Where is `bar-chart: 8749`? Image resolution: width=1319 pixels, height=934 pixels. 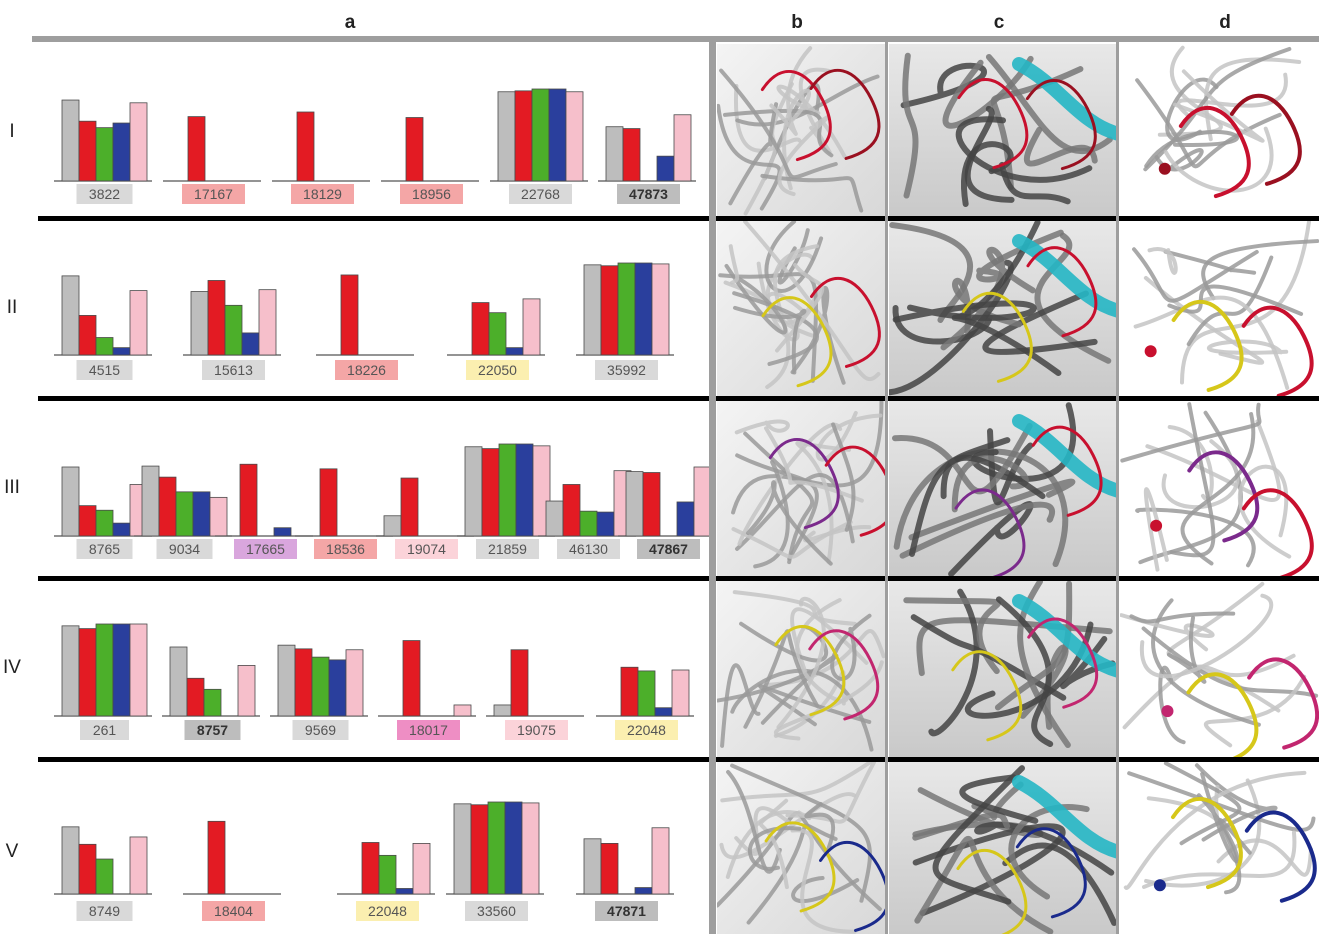
bar-chart: 8749 is located at coordinates (103, 873).